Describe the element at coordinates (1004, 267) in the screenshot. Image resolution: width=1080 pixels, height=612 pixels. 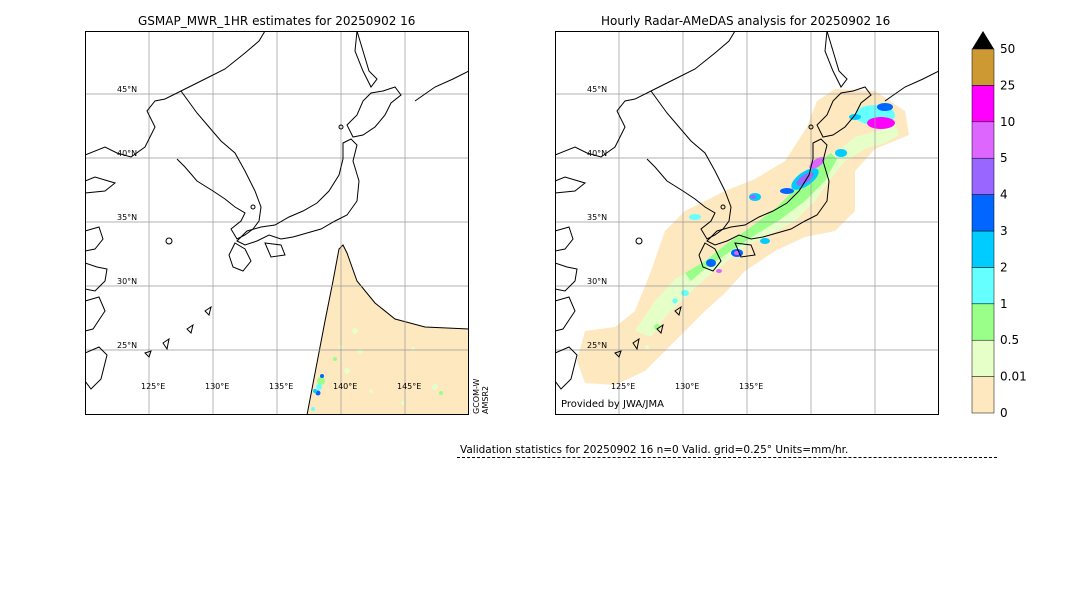
I see `colorbar-tick-label: 2` at that location.